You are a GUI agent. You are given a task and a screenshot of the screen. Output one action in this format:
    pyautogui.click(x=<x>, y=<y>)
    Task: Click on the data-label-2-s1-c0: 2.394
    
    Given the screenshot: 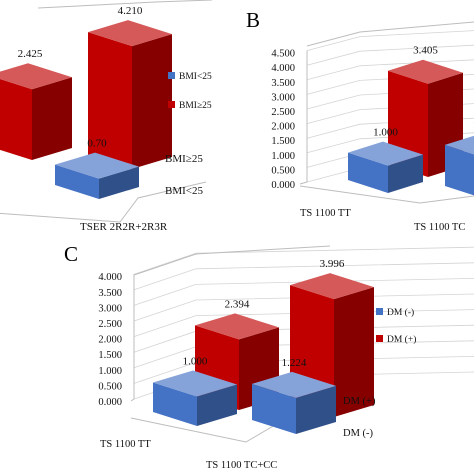 What is the action you would take?
    pyautogui.click(x=237, y=304)
    